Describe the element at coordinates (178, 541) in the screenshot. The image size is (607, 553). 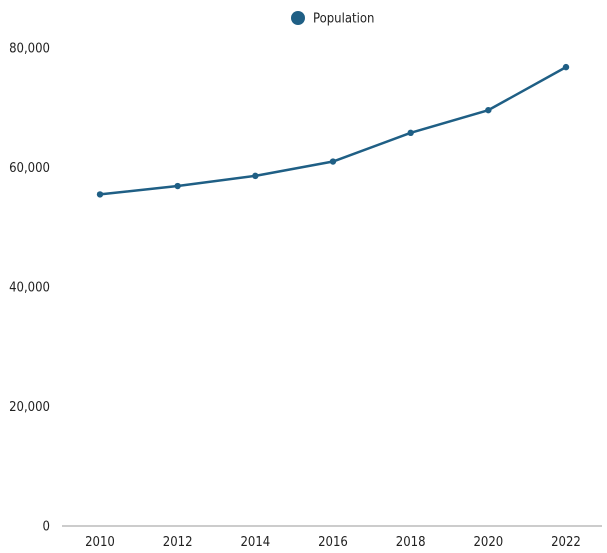
I see `x-tick-label: 2012` at that location.